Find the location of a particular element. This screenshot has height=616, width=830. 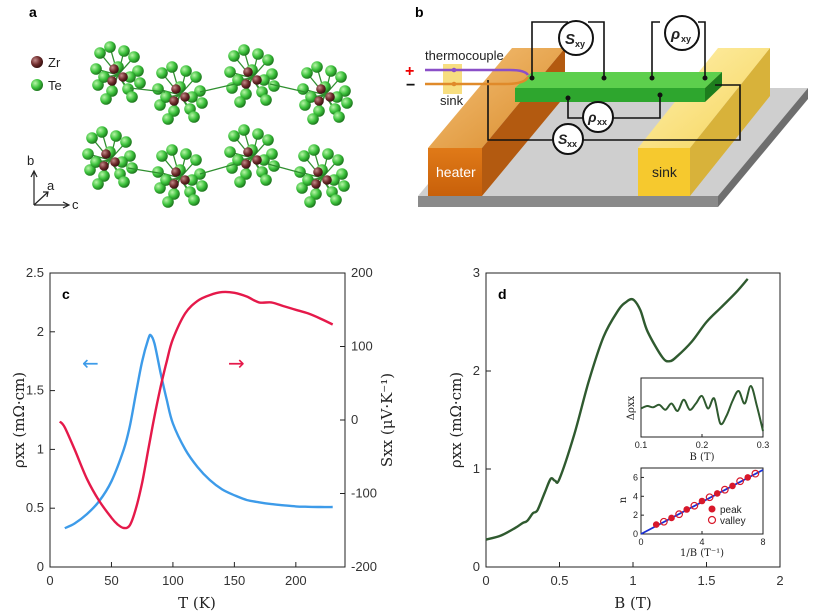

c-y-left-tick: 2 is located at coordinates (40, 331).